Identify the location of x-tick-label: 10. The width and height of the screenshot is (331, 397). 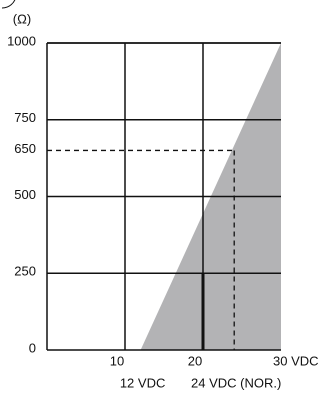
(117, 360).